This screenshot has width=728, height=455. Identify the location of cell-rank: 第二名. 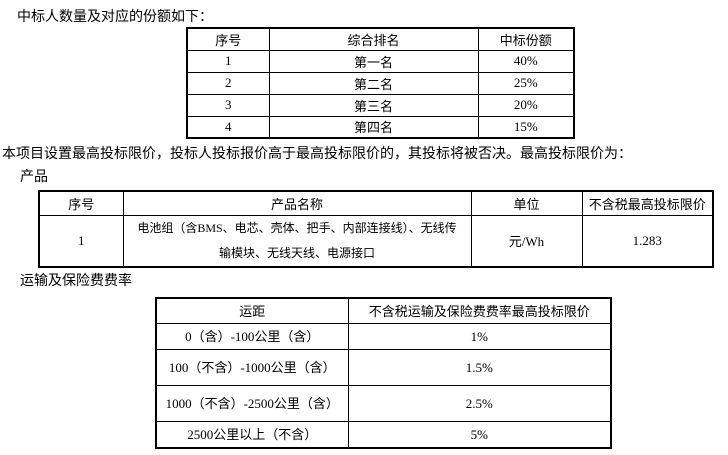
(373, 83).